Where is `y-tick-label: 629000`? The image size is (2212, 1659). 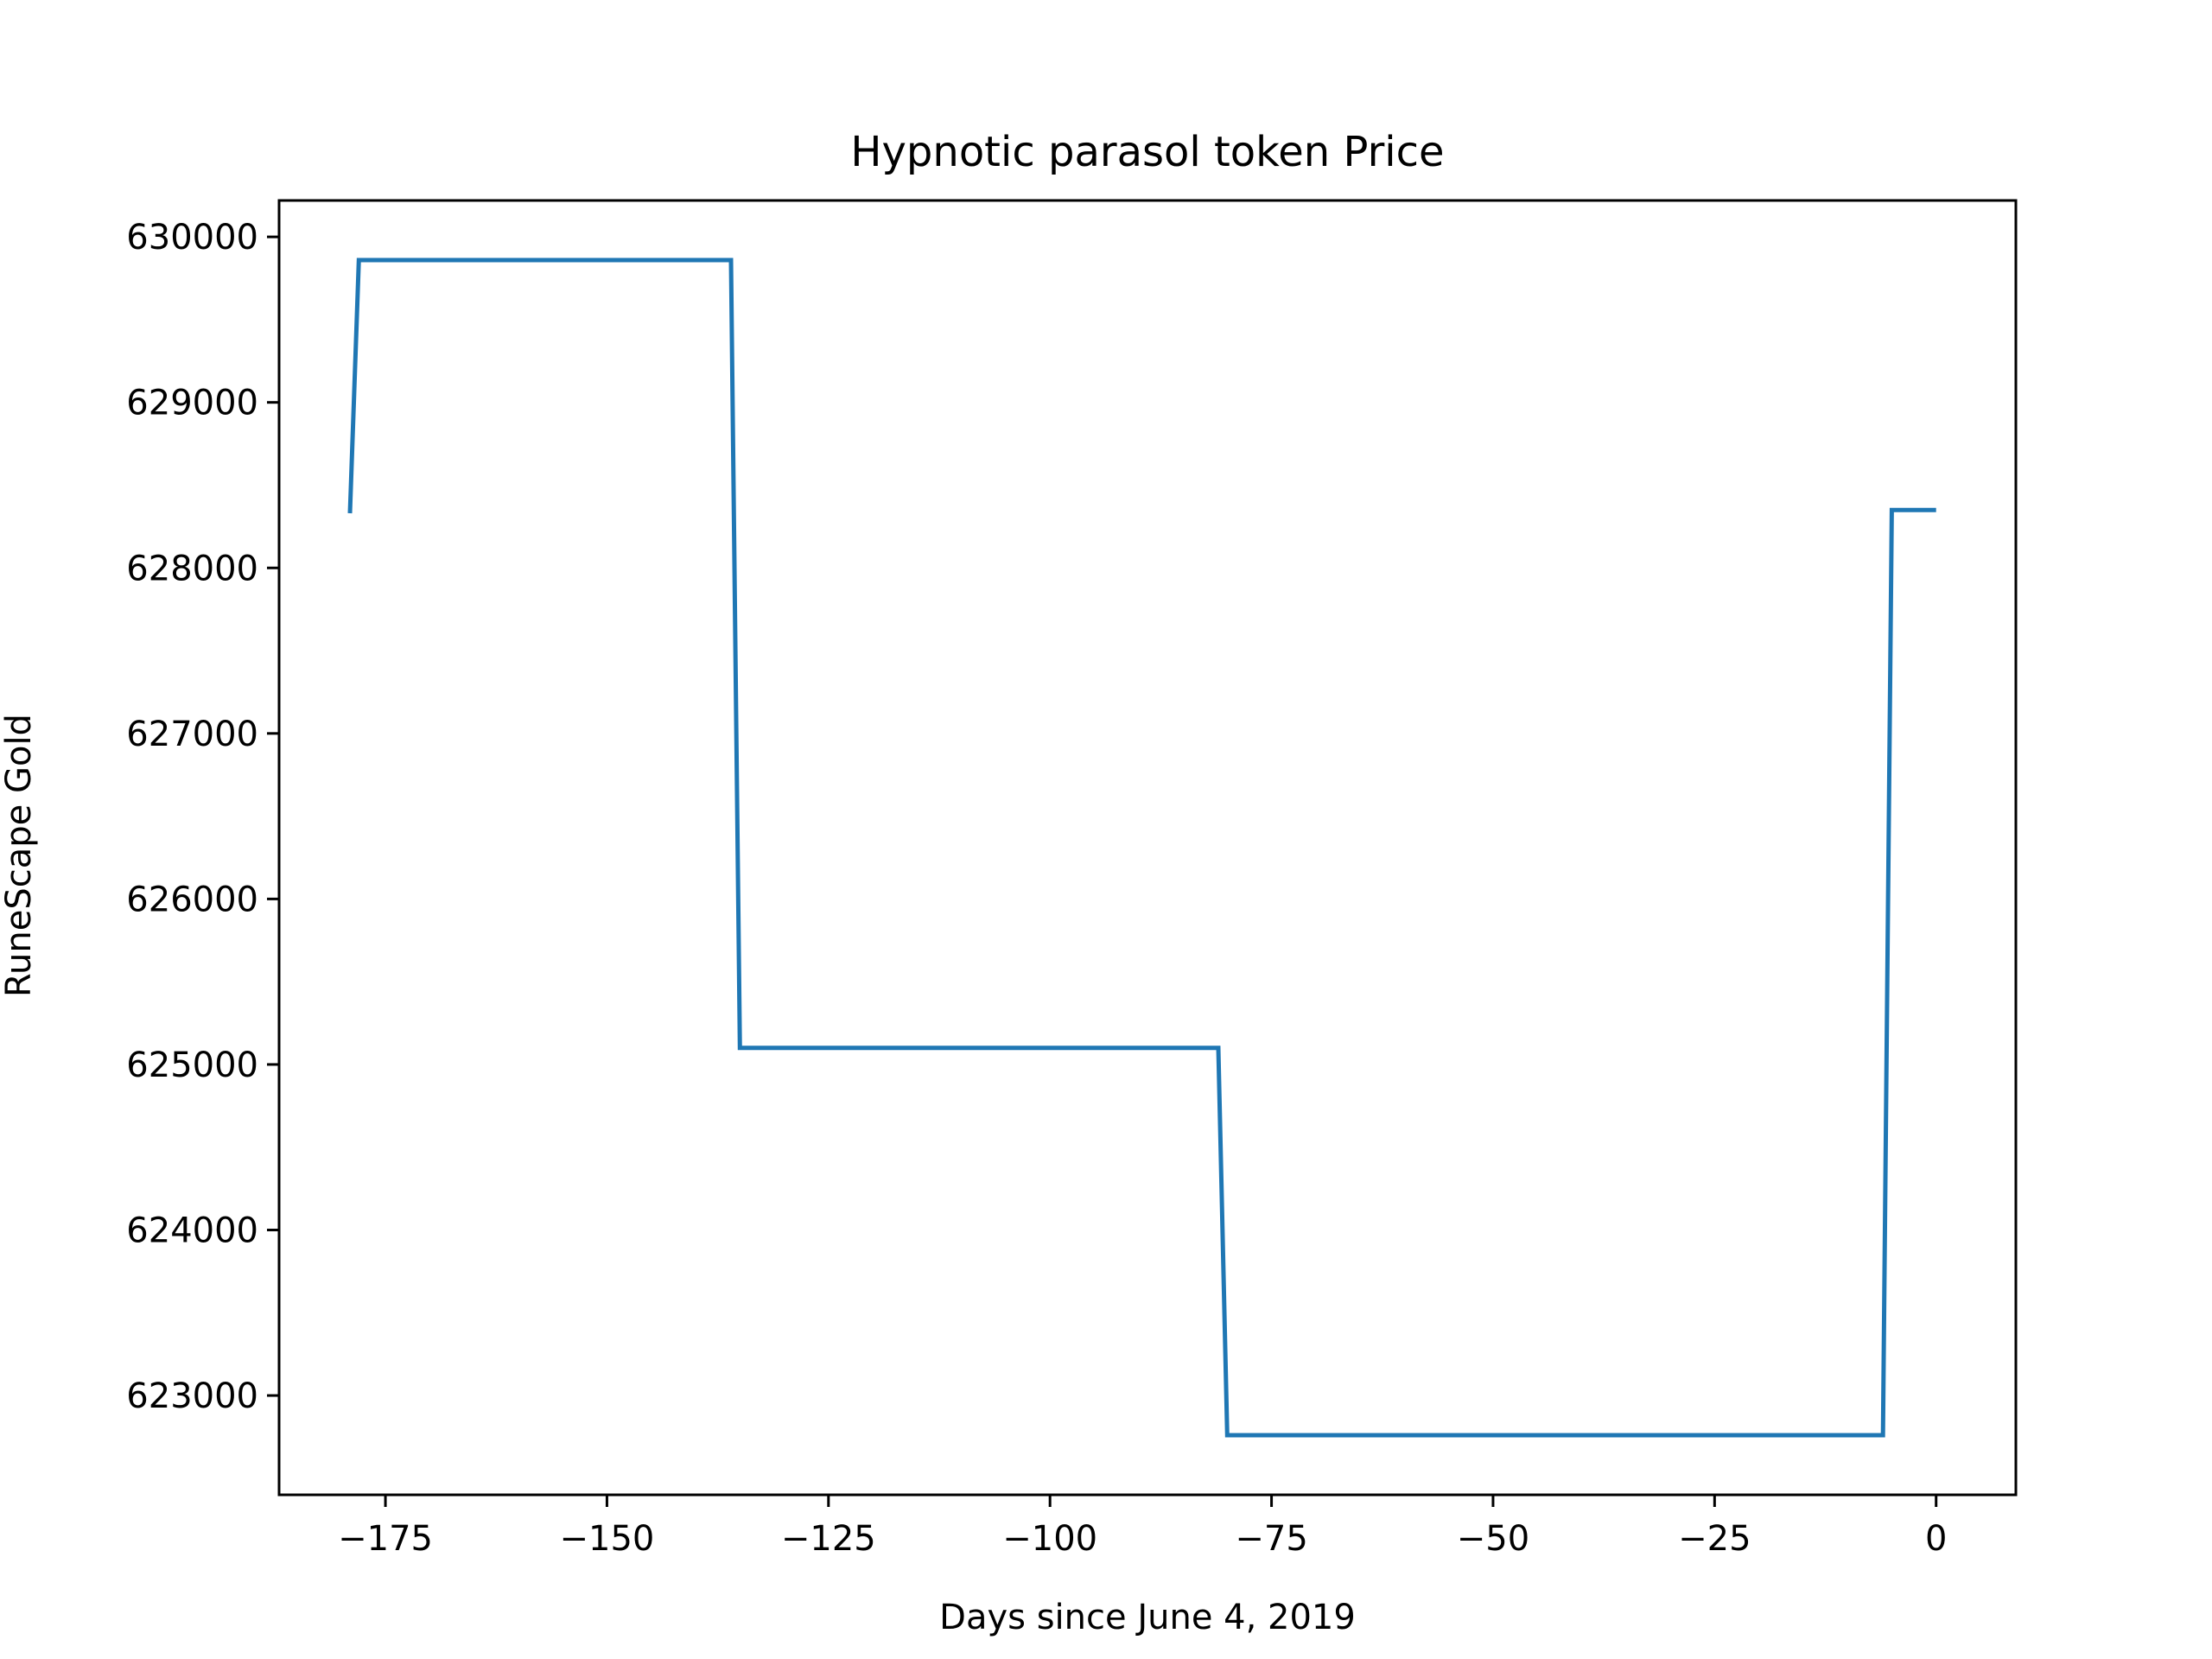 y-tick-label: 629000 is located at coordinates (192, 403).